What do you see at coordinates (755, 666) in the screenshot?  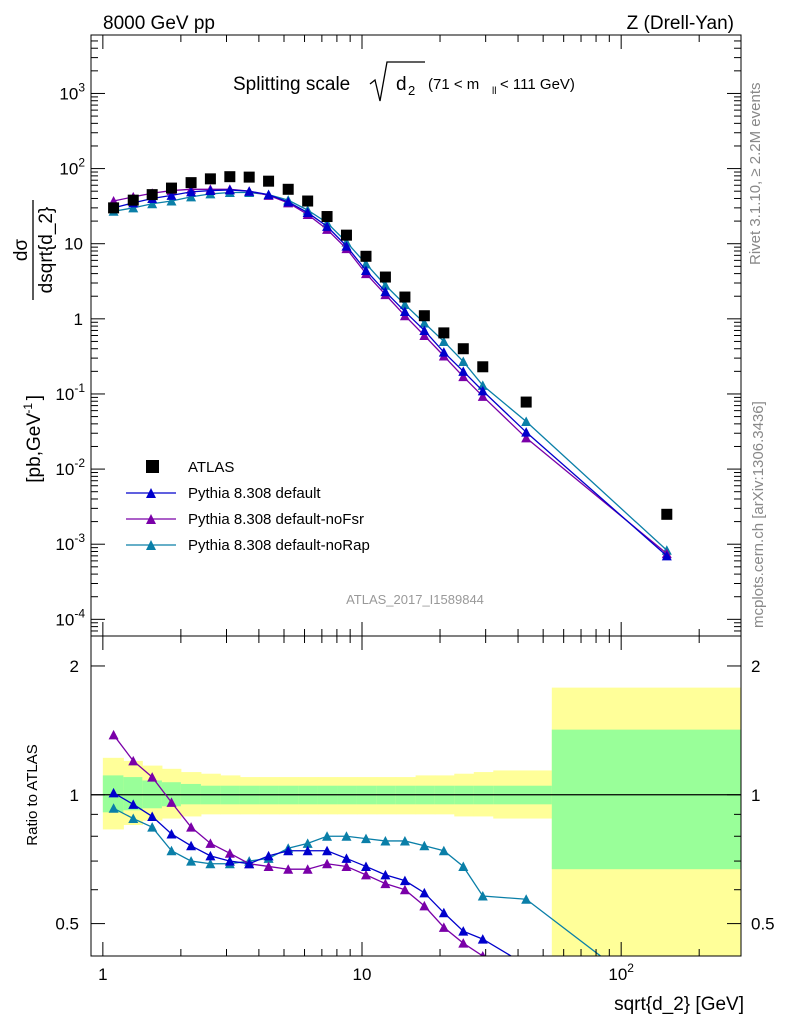 I see `ratio-y-ticklabel-right: 2` at bounding box center [755, 666].